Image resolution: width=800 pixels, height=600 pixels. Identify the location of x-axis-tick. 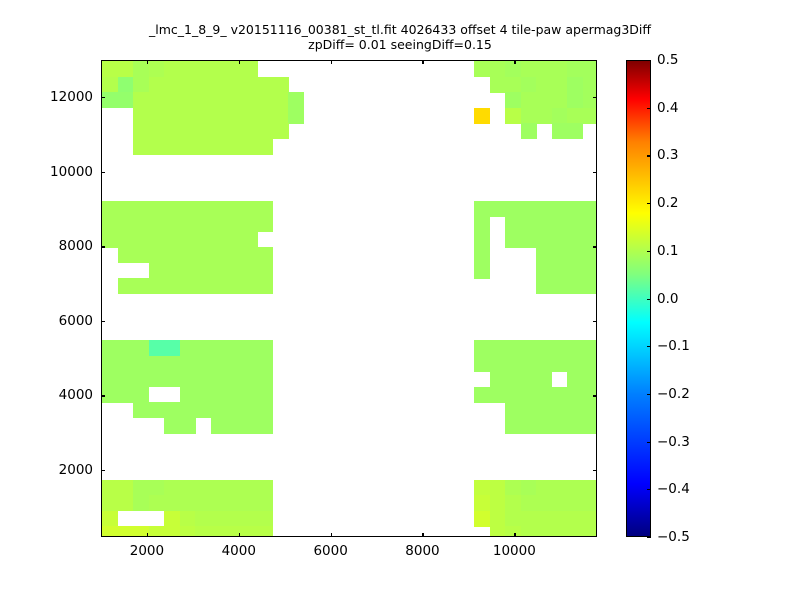
(515, 535).